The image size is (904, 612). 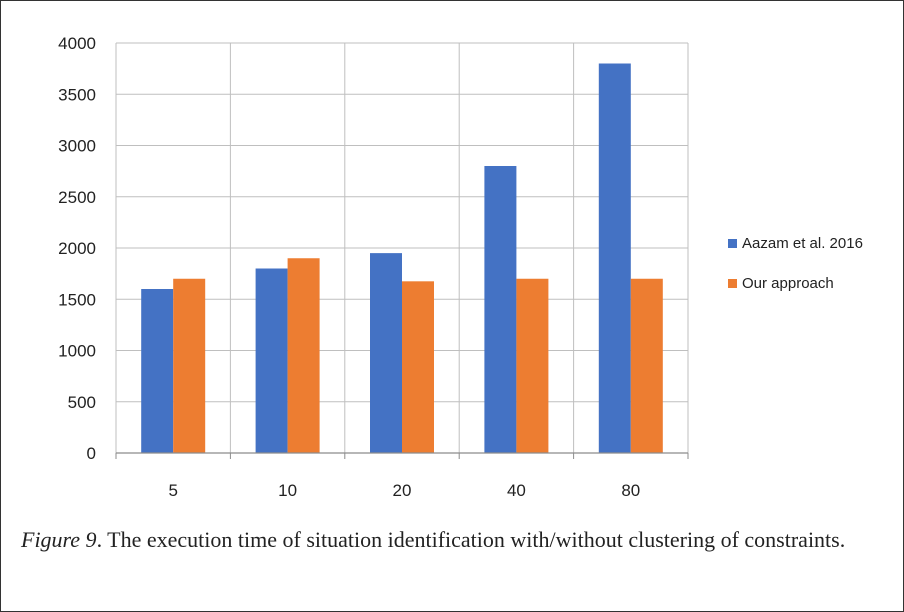 I want to click on y-tick-label: 2500, so click(x=77, y=197).